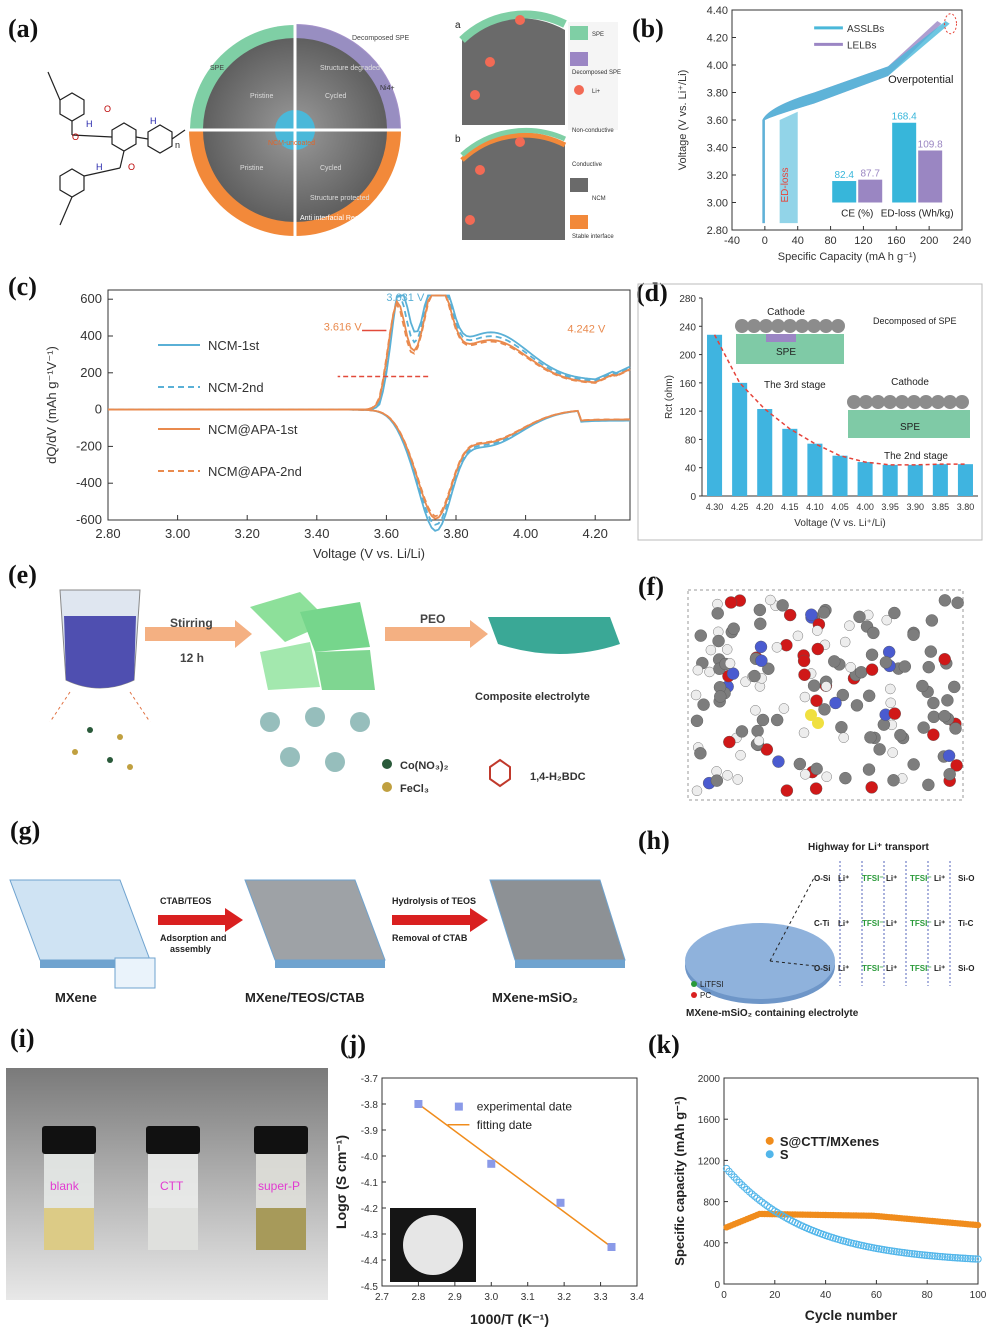 This screenshot has height=1327, width=989. What do you see at coordinates (844, 192) in the screenshot?
I see `inset-bar` at bounding box center [844, 192].